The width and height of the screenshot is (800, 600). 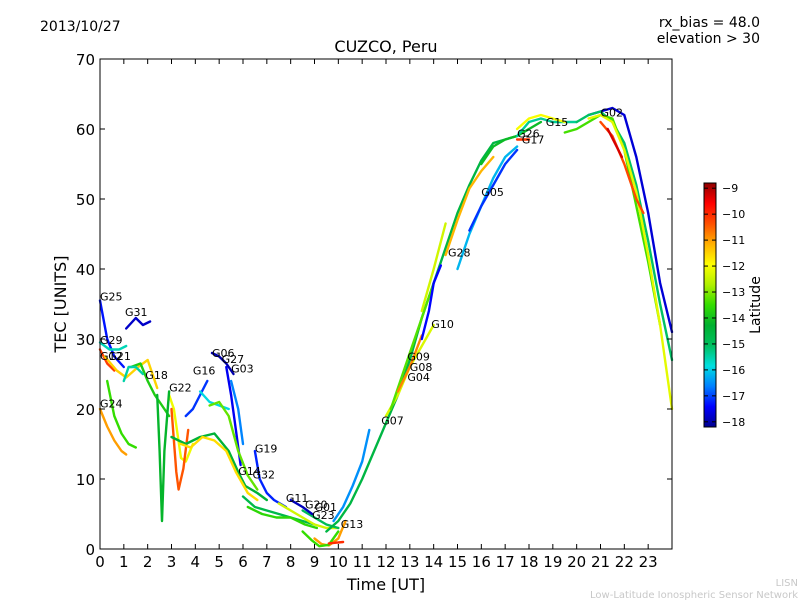 I want to click on series-g18b, so click(x=133, y=374).